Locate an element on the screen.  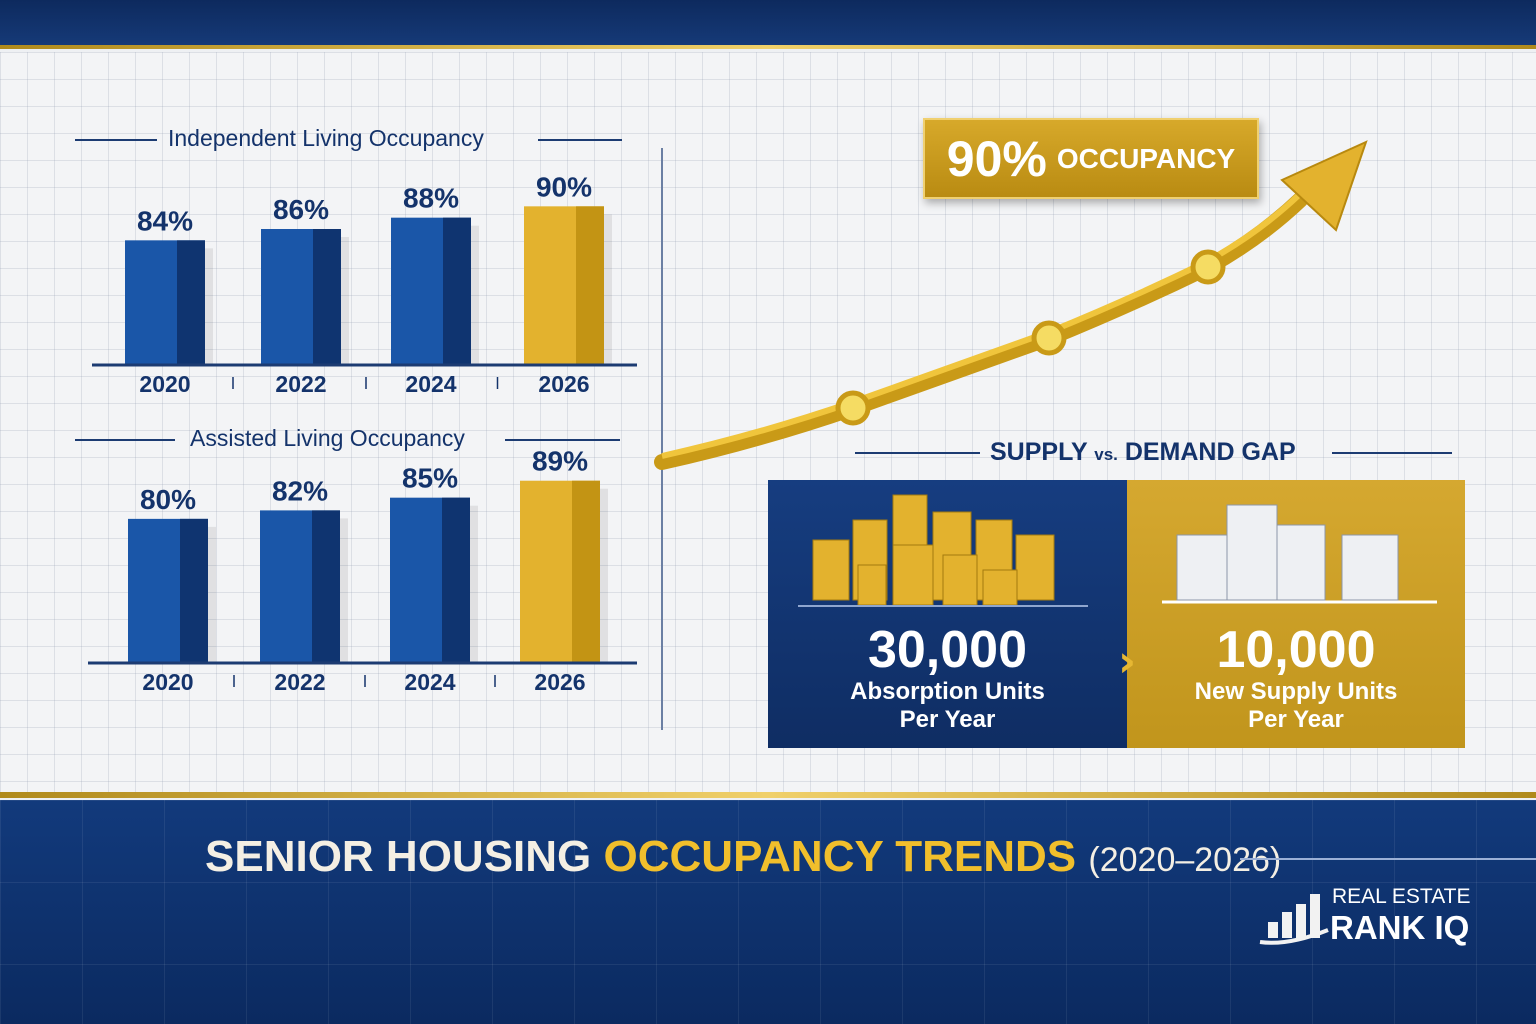
occupancy-badge: 90% OCCUPANCY is located at coordinates (1091, 158).